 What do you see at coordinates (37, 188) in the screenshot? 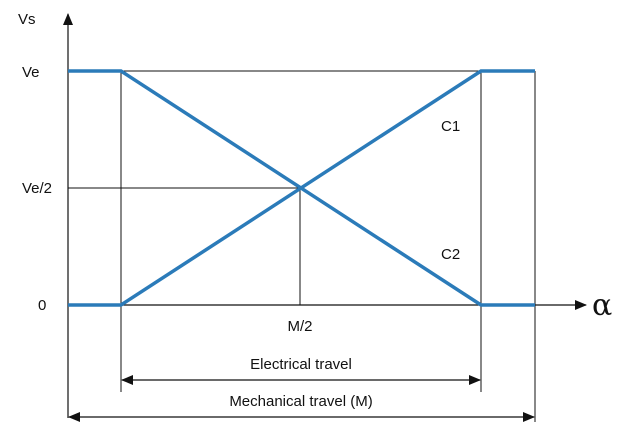
I see `y-tick-ve-half: Ve/2` at bounding box center [37, 188].